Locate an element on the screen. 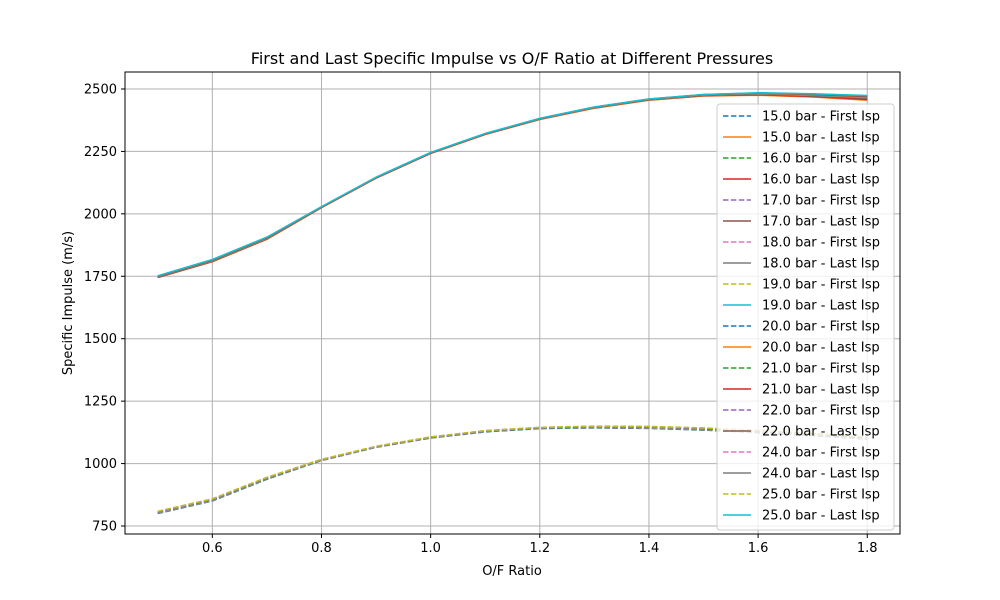 The image size is (1000, 600). x-tick-label: 0.6 is located at coordinates (212, 548).